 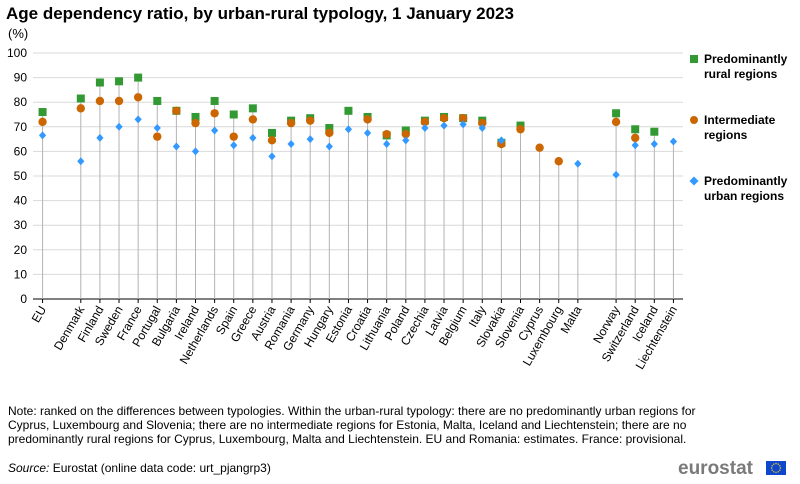 I want to click on y-tick-label-80: 80, so click(x=21, y=102).